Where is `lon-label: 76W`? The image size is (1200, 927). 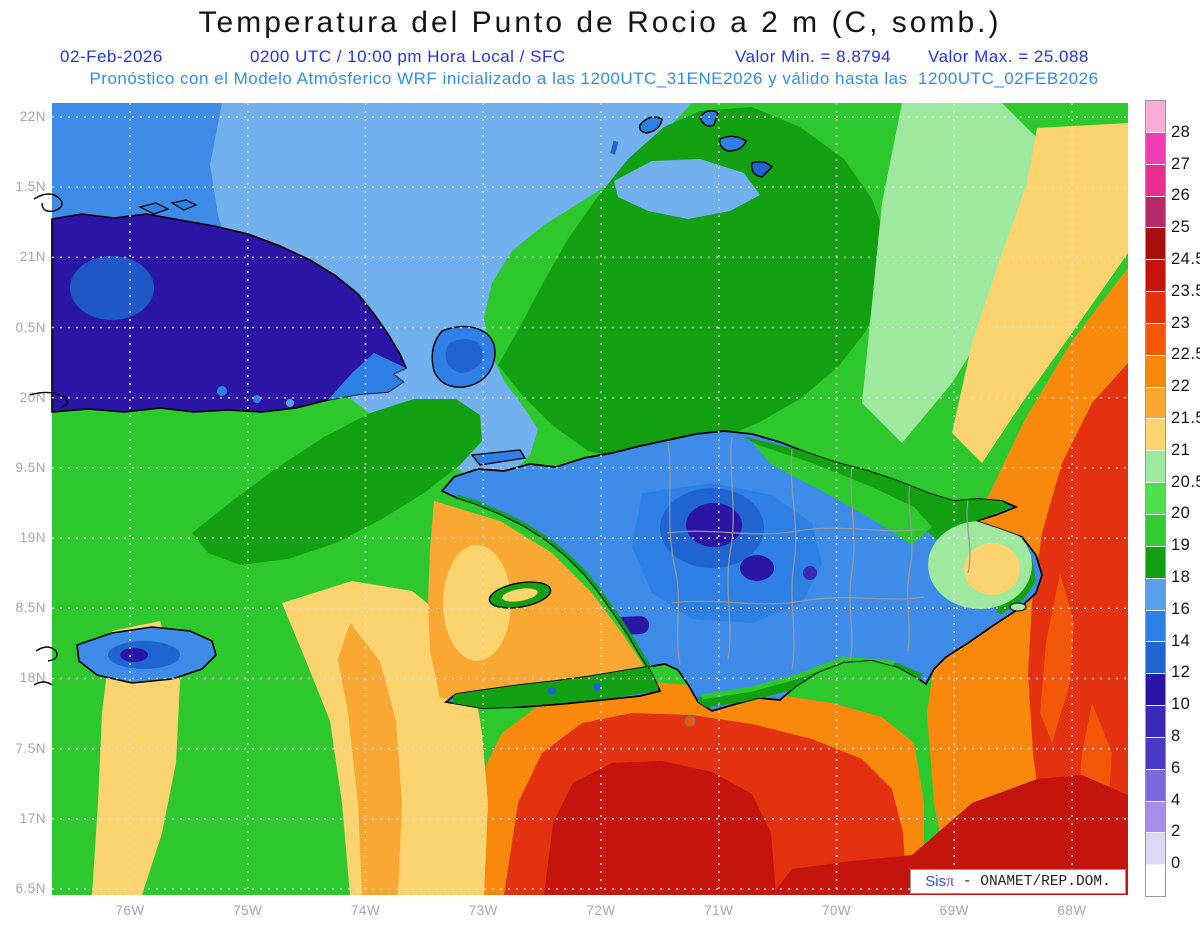 lon-label: 76W is located at coordinates (130, 910).